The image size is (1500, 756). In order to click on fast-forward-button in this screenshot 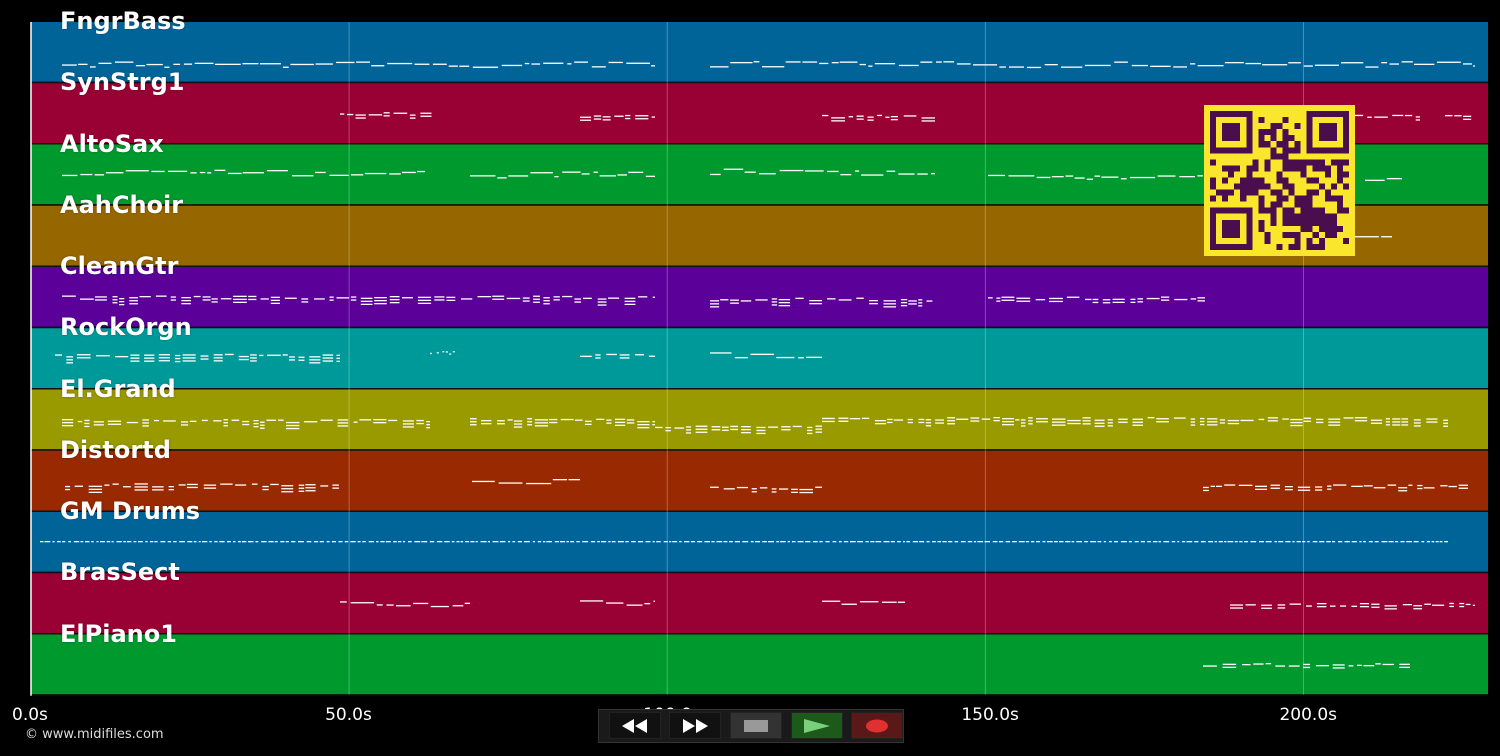, I will do `click(695, 725)`.